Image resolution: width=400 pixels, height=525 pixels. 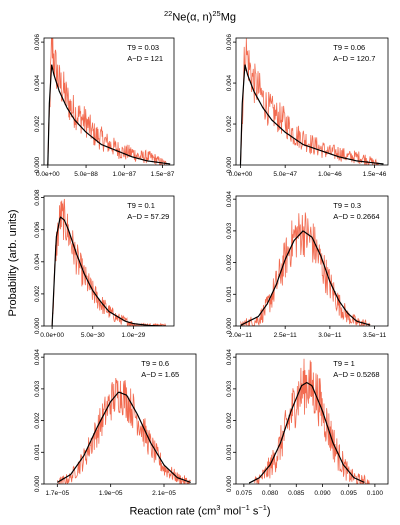 I want to click on x-tick-label: 1.0e−29, so click(x=134, y=335).